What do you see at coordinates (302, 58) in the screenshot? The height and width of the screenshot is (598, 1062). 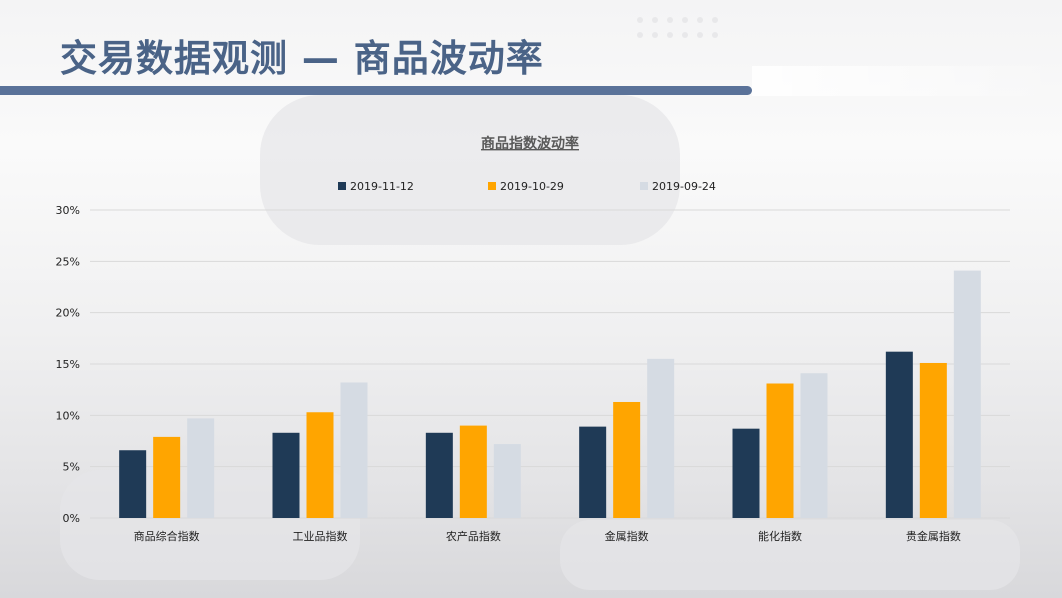 I see `page-title: 交易数据观测 — 商品波动率` at bounding box center [302, 58].